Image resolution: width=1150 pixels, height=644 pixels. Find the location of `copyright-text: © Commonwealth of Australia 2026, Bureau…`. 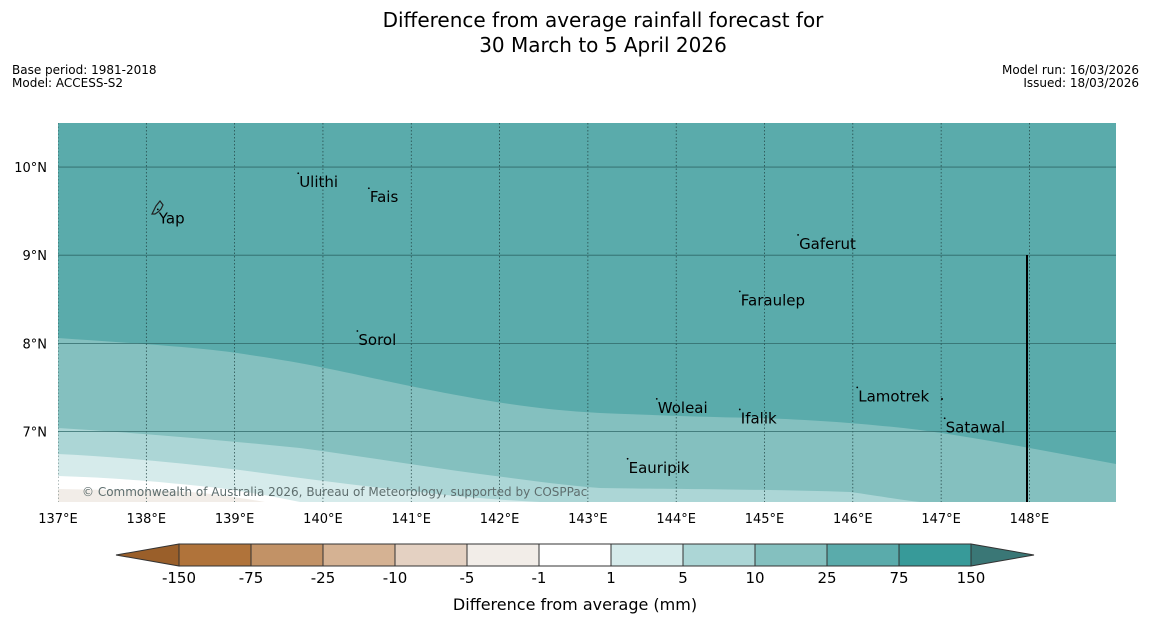

copyright-text: © Commonwealth of Australia 2026, Bureau… is located at coordinates (334, 492).